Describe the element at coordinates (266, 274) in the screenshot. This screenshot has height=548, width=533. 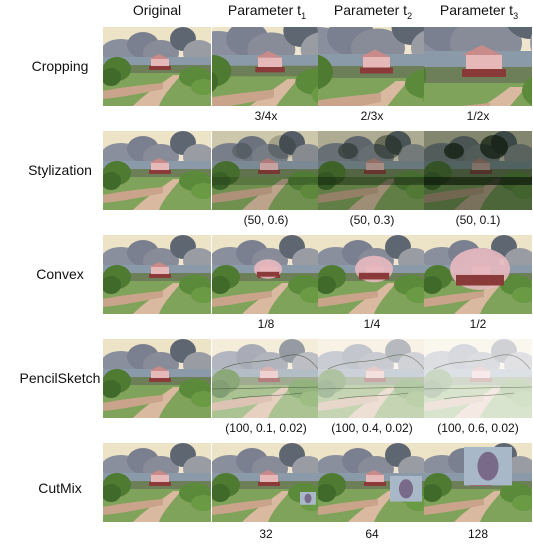
I see `thumbnail-convex-t1` at that location.